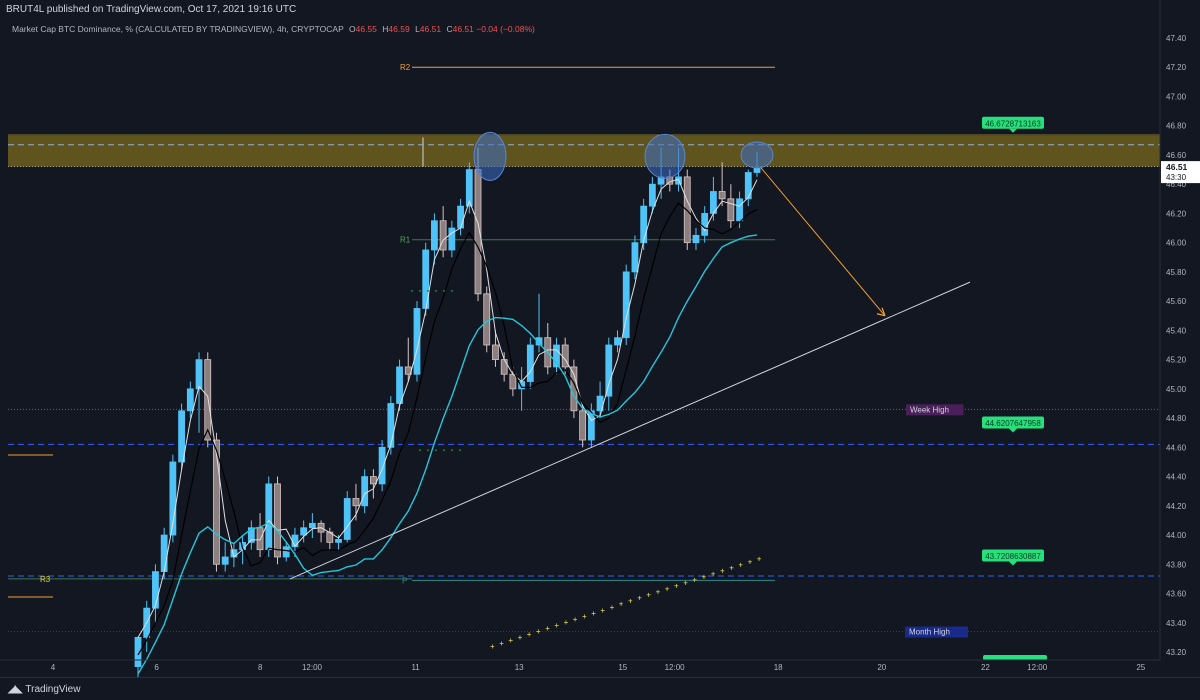 This screenshot has height=700, width=1200. What do you see at coordinates (1176, 594) in the screenshot?
I see `price-tick-label: 43.60` at bounding box center [1176, 594].